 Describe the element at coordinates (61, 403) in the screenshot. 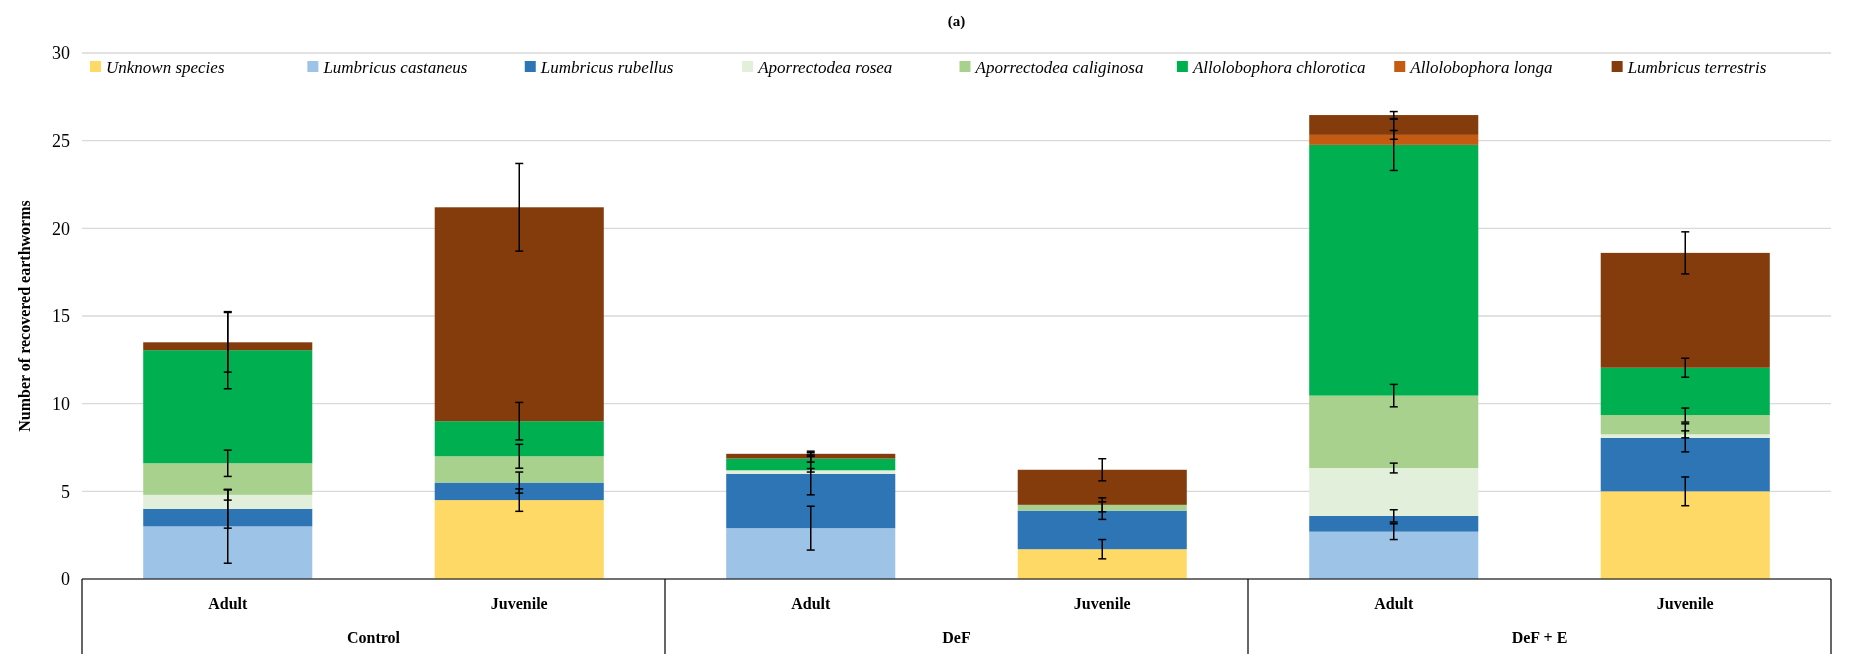

I see `y-tick-label: 10` at that location.